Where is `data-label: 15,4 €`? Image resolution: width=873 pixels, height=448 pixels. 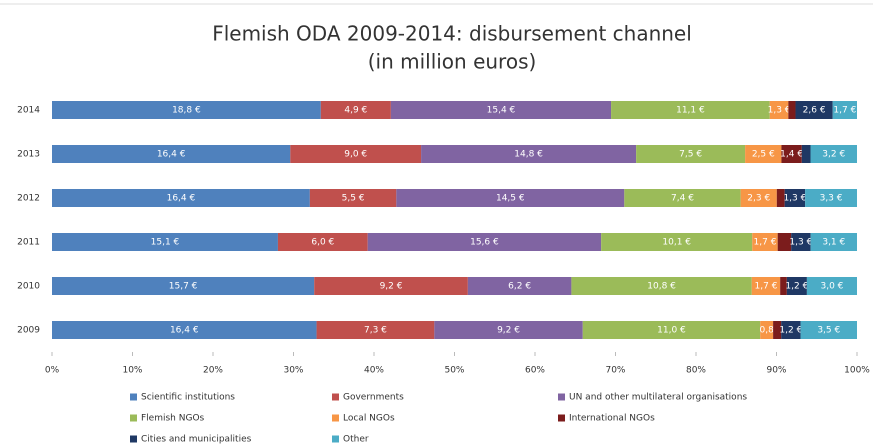
data-label: 15,4 € is located at coordinates (501, 111).